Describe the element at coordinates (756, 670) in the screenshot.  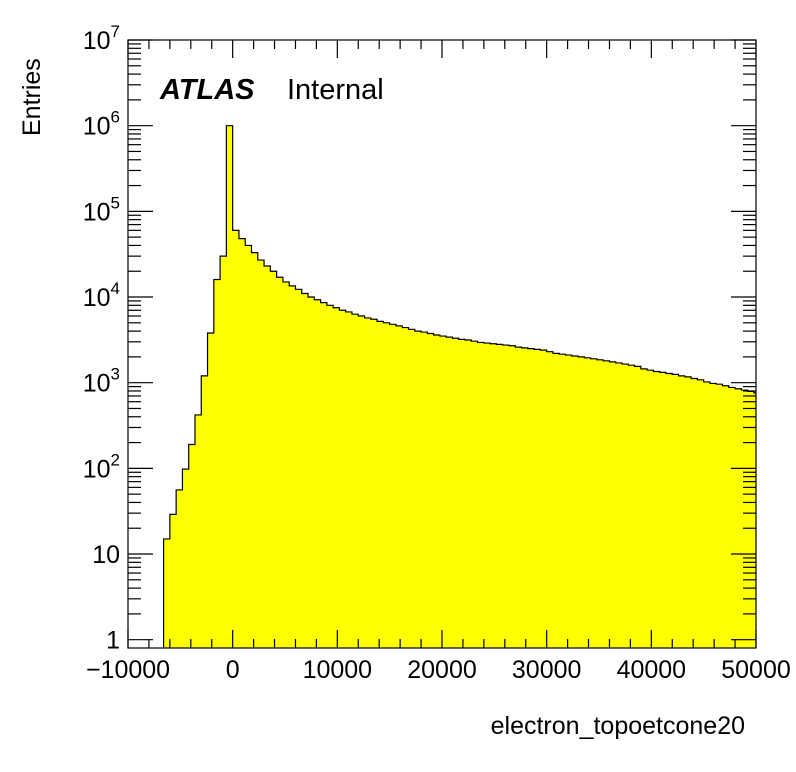
I see `x-tick-label: 50000` at that location.